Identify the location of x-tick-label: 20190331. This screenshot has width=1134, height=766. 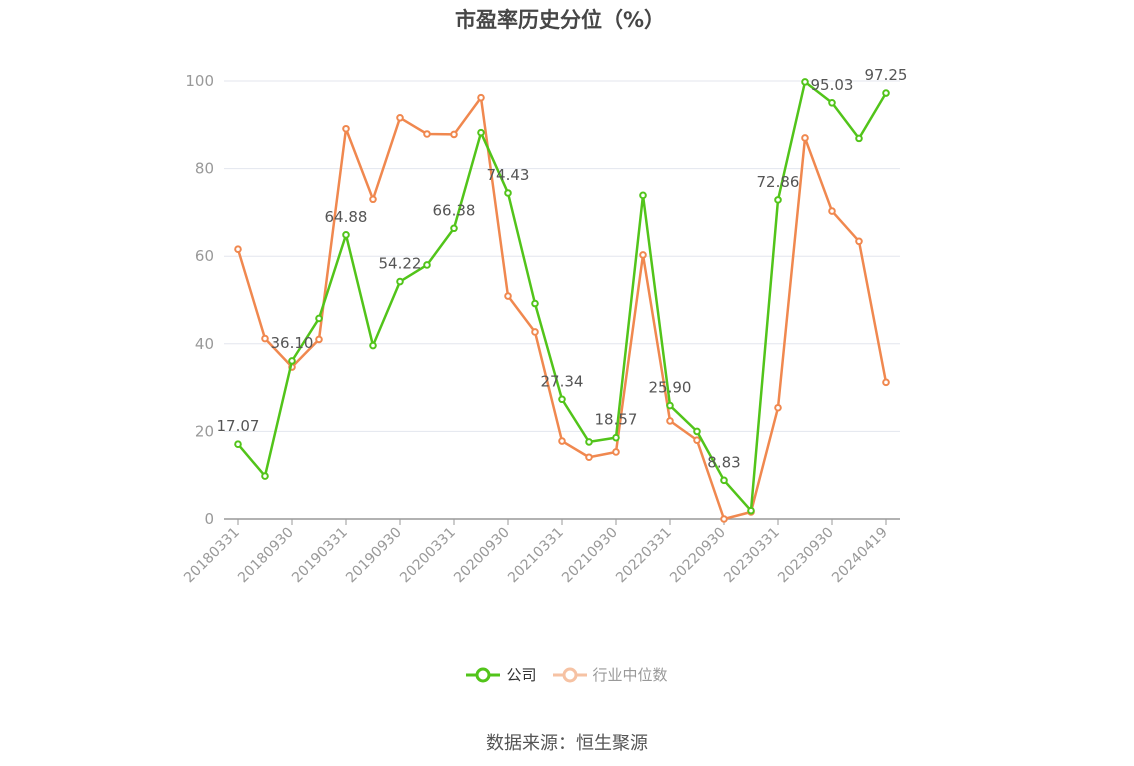
(320, 556).